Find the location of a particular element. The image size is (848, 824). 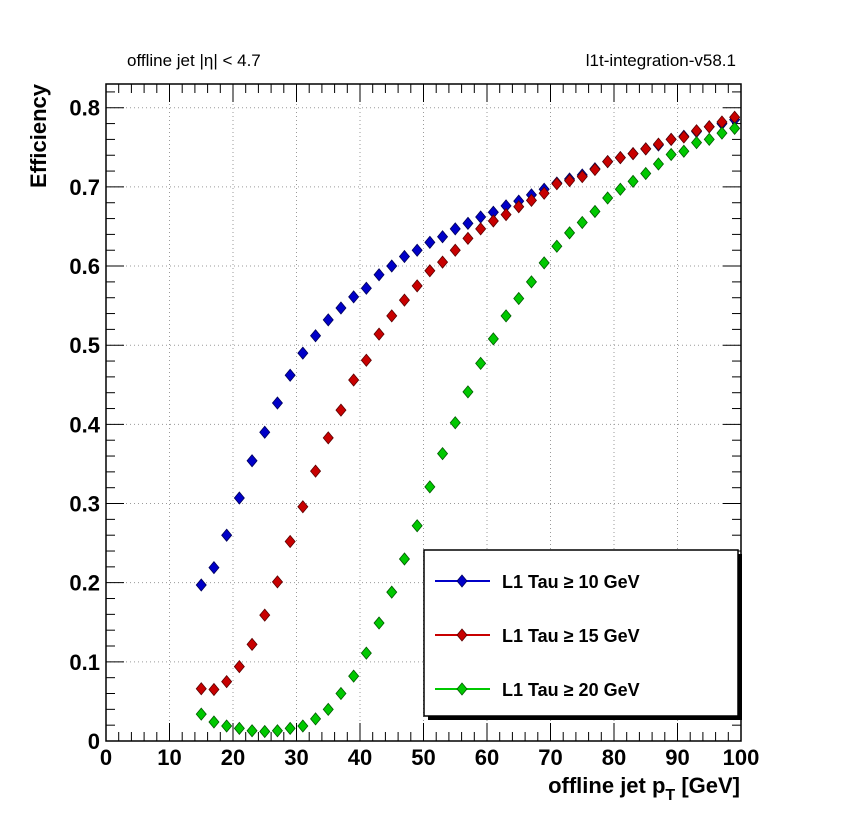

x-tick-label: 10 is located at coordinates (169, 757).